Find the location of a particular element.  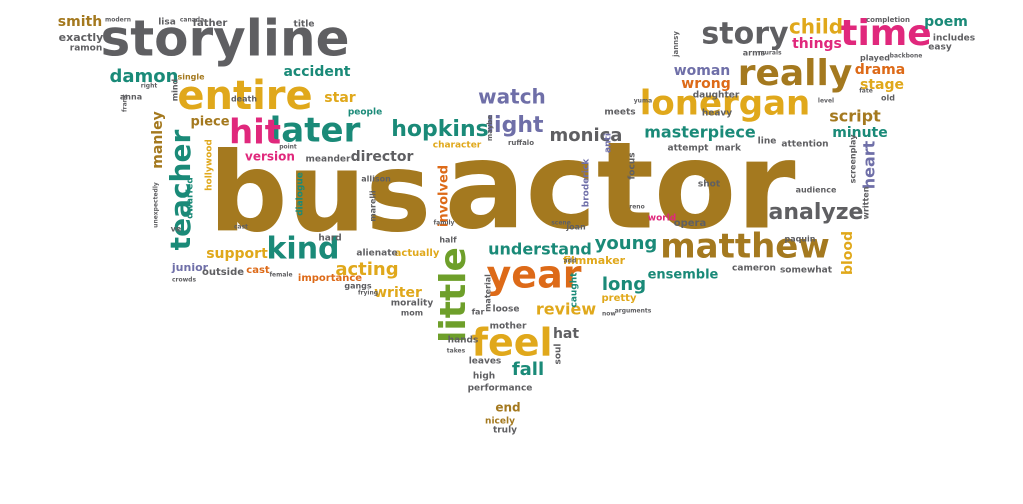

cloud-word-heart: heart is located at coordinates (869, 164).